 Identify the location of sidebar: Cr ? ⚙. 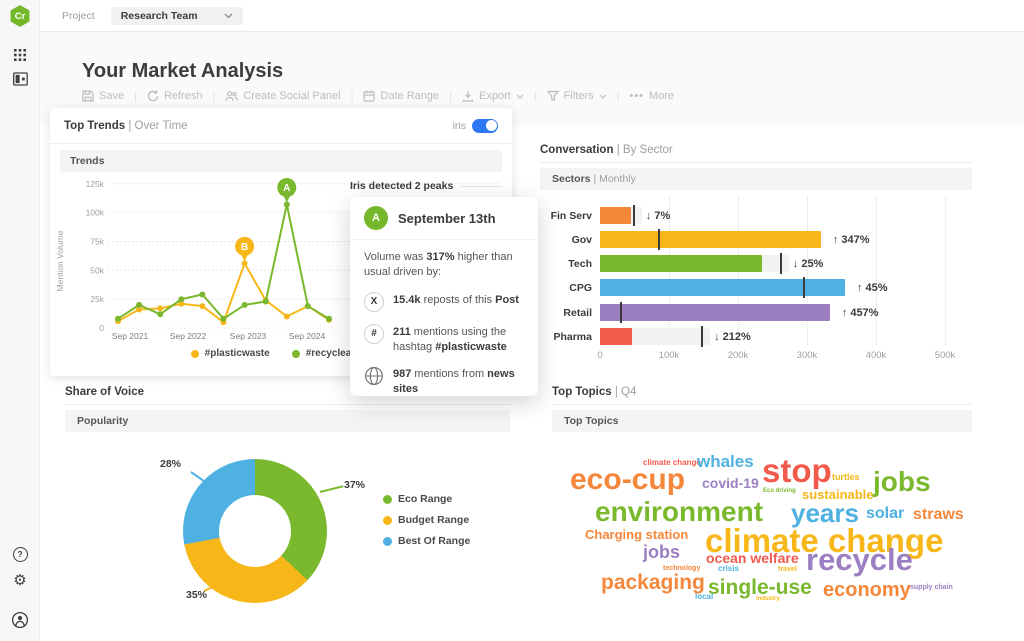
(20, 320).